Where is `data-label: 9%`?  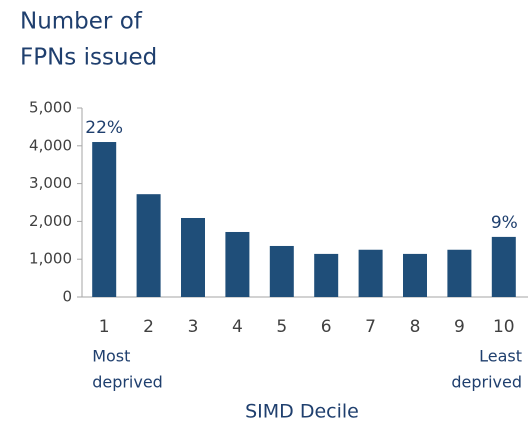
data-label: 9% is located at coordinates (504, 223).